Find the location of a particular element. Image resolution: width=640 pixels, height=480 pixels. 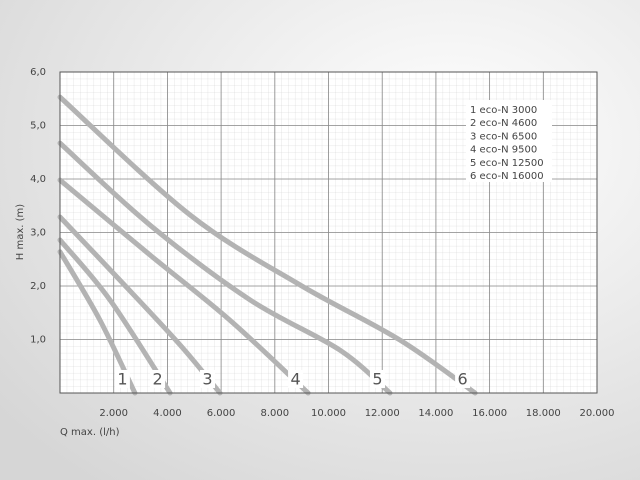

x-tick-label: 12.000 is located at coordinates (382, 413).